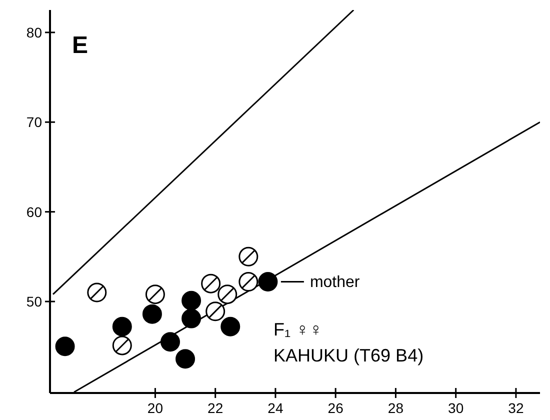 Image resolution: width=550 pixels, height=420 pixels. I want to click on annotation: F₁ ♀♀, so click(298, 330).